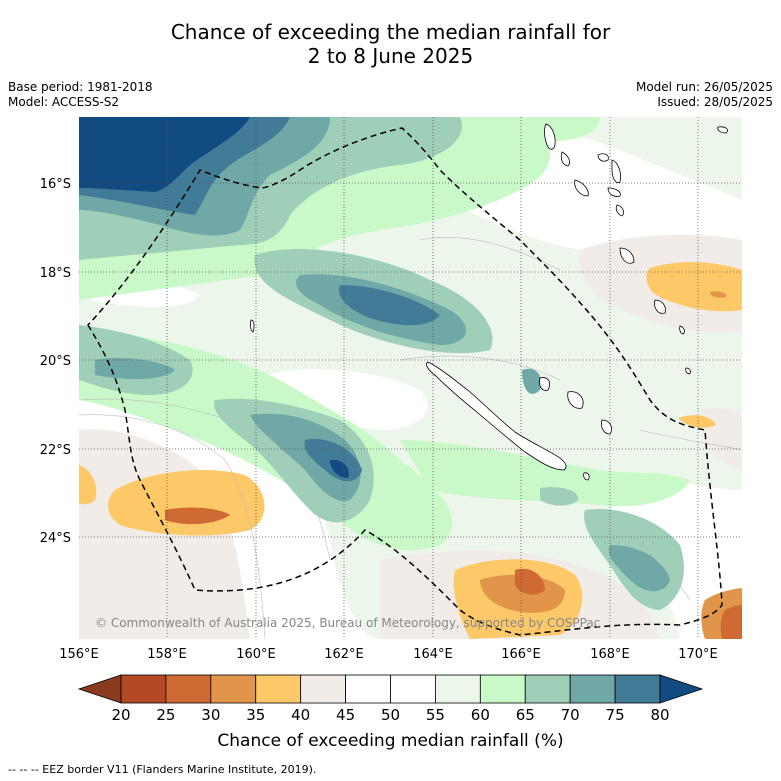 The height and width of the screenshot is (781, 781). Describe the element at coordinates (55, 273) in the screenshot. I see `lat-label: 18°S` at that location.